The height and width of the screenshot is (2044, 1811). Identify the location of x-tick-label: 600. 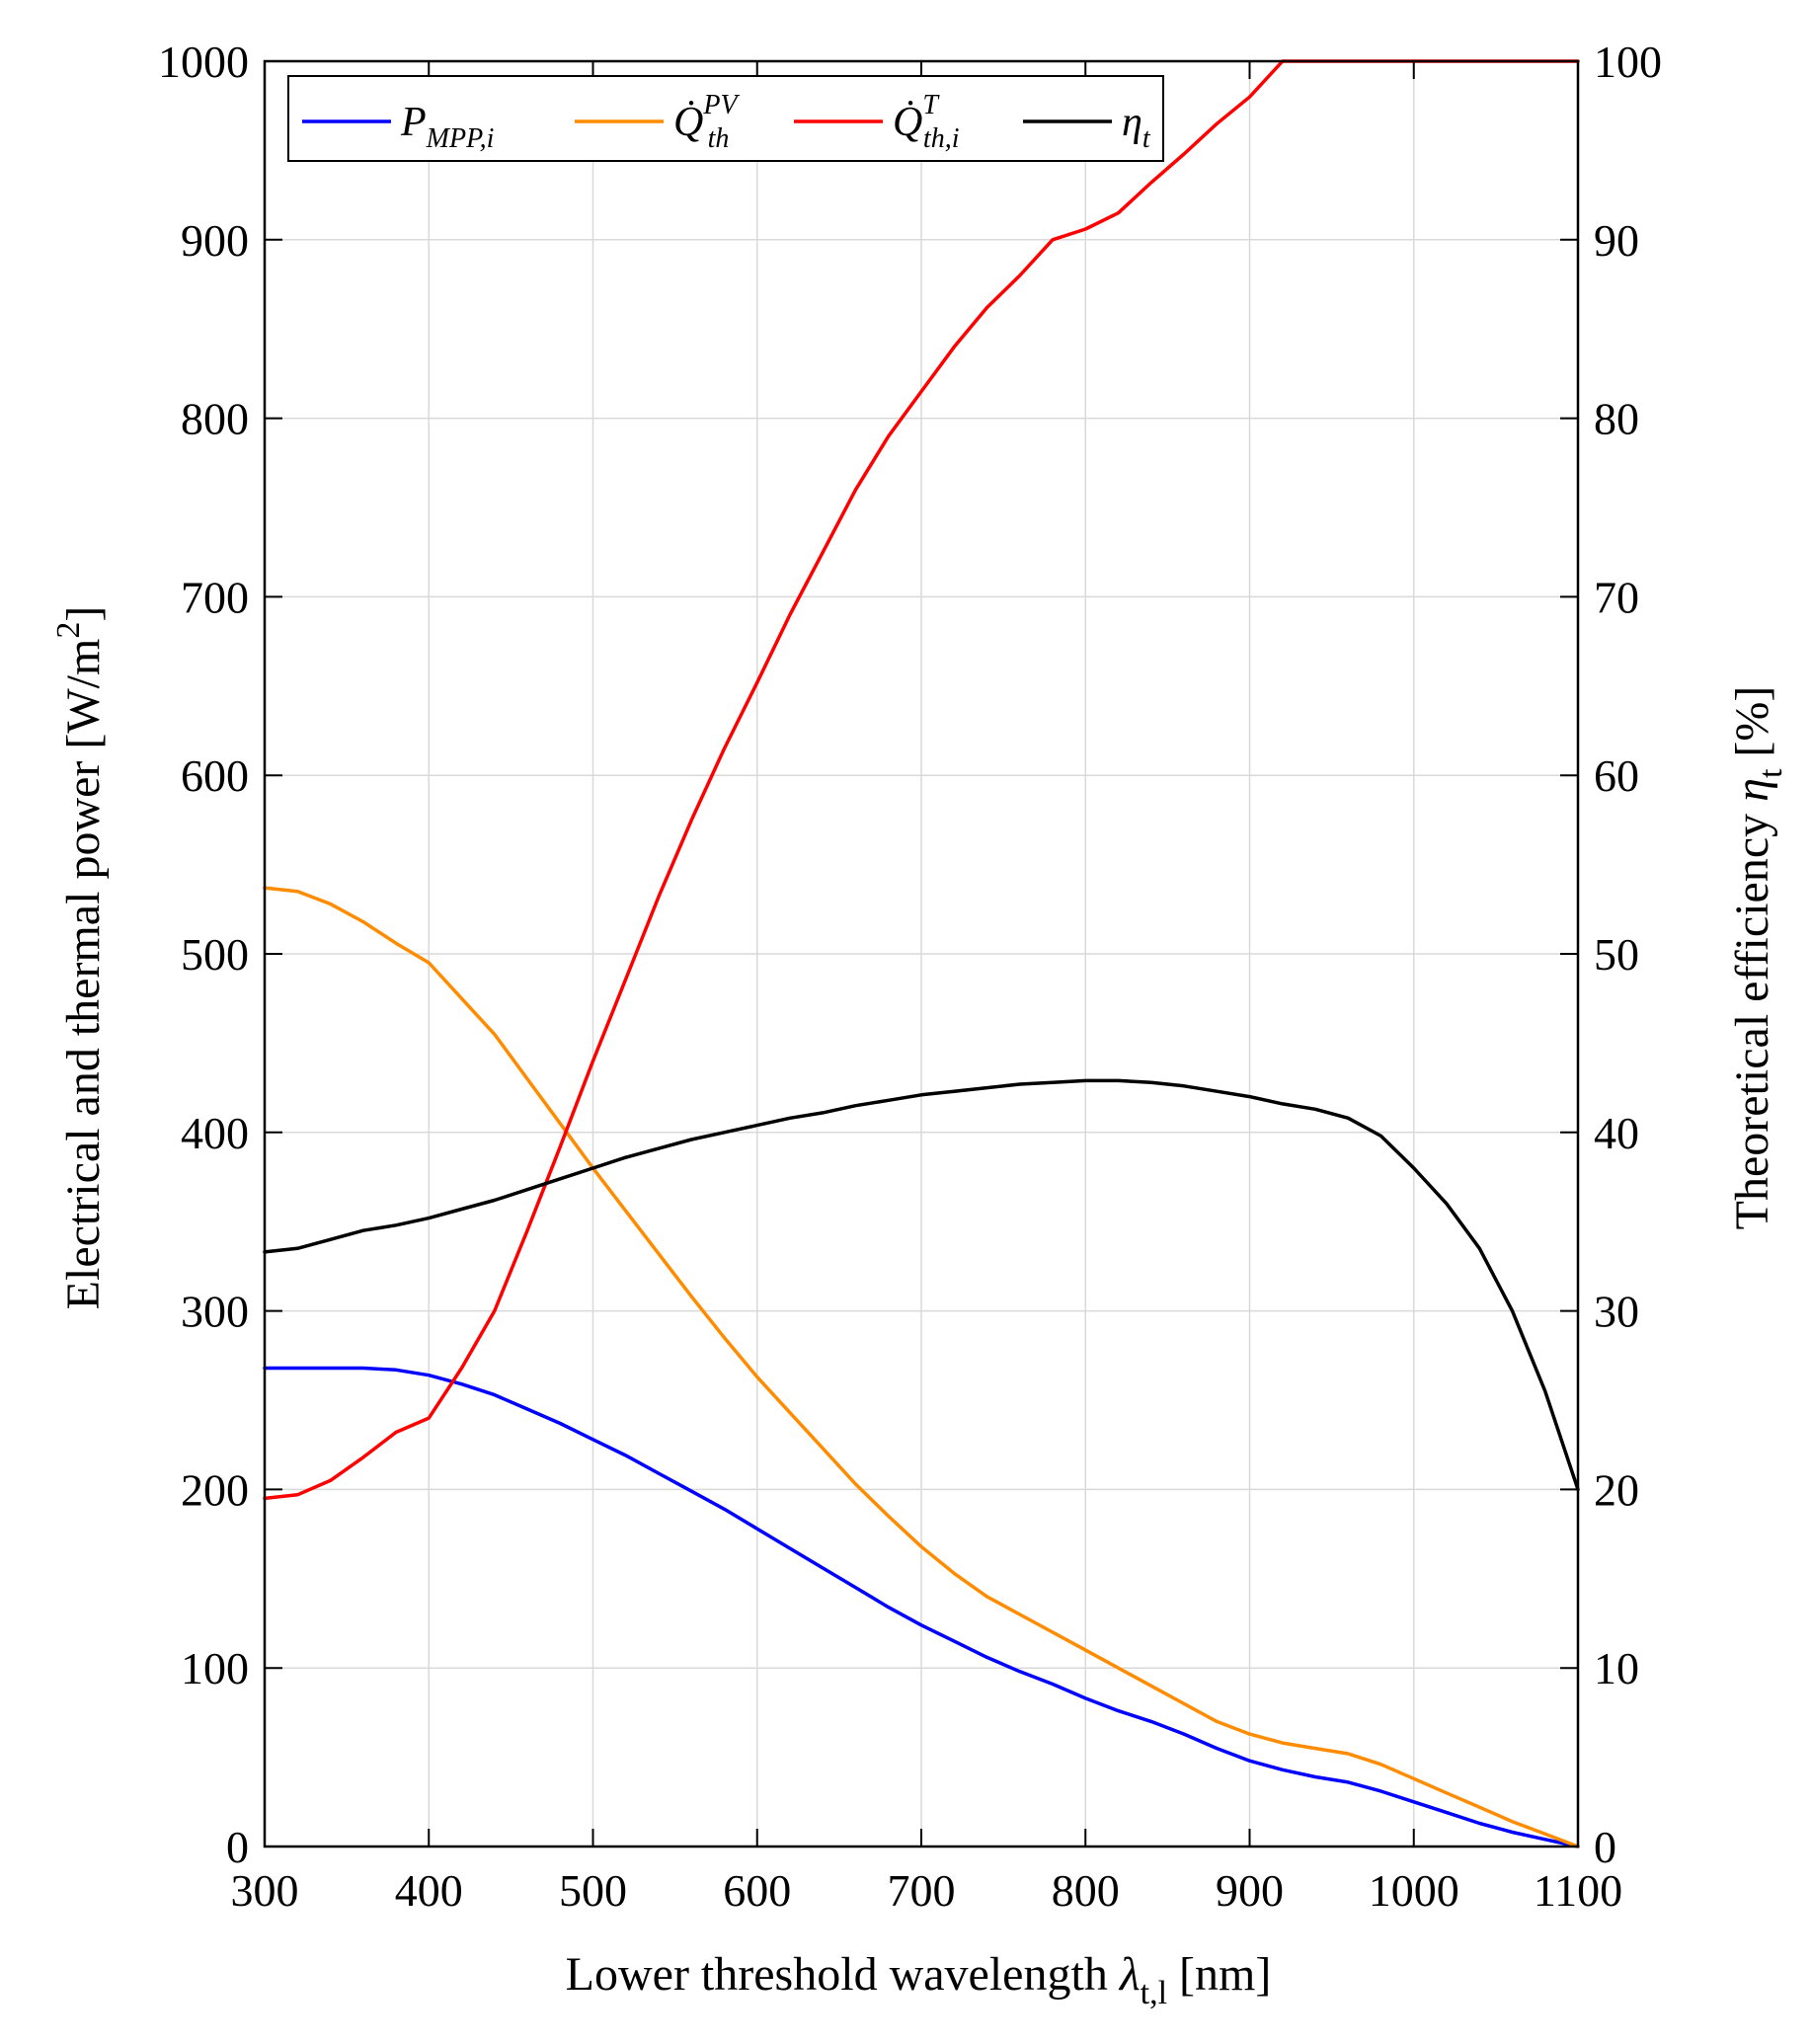
(757, 1891).